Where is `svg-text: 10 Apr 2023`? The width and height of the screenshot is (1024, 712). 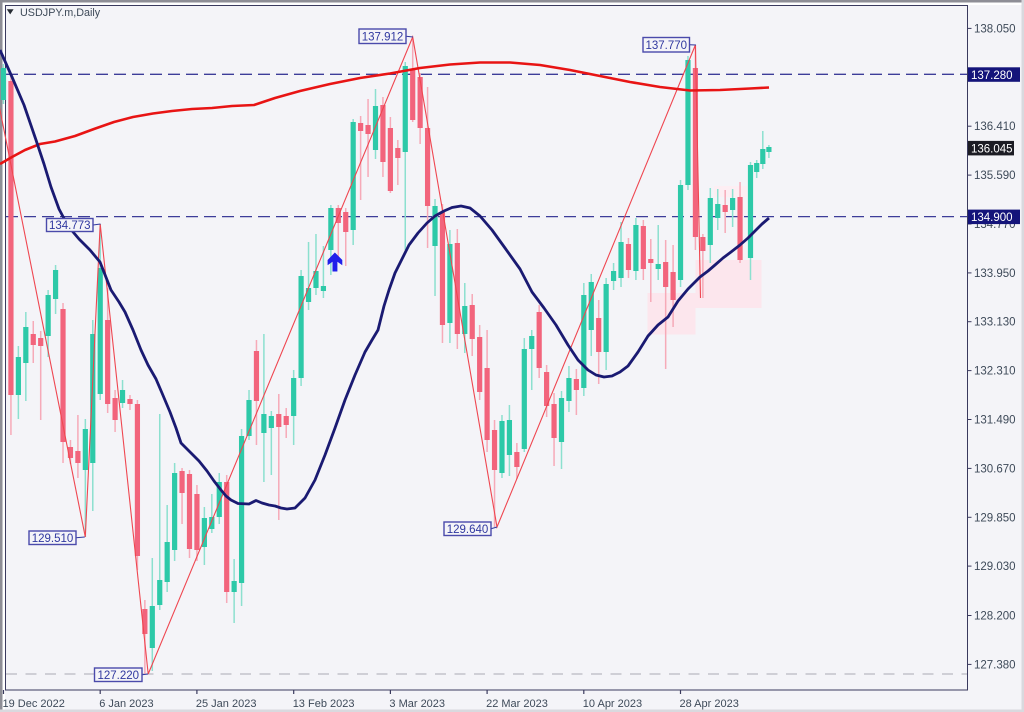 svg-text: 10 Apr 2023 is located at coordinates (612, 704).